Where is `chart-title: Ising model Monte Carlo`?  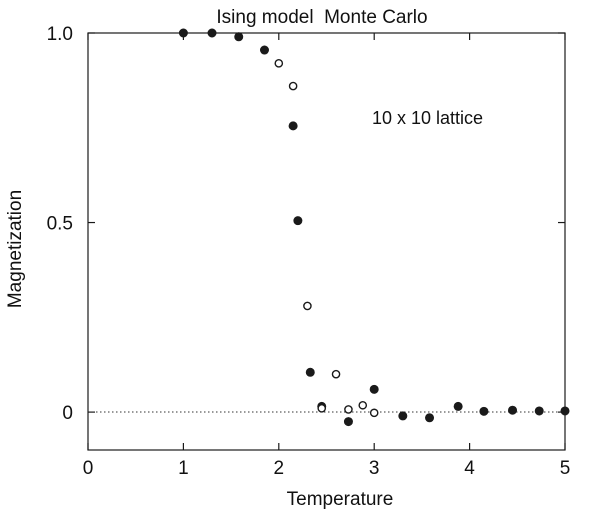
chart-title: Ising model Monte Carlo is located at coordinates (321, 17).